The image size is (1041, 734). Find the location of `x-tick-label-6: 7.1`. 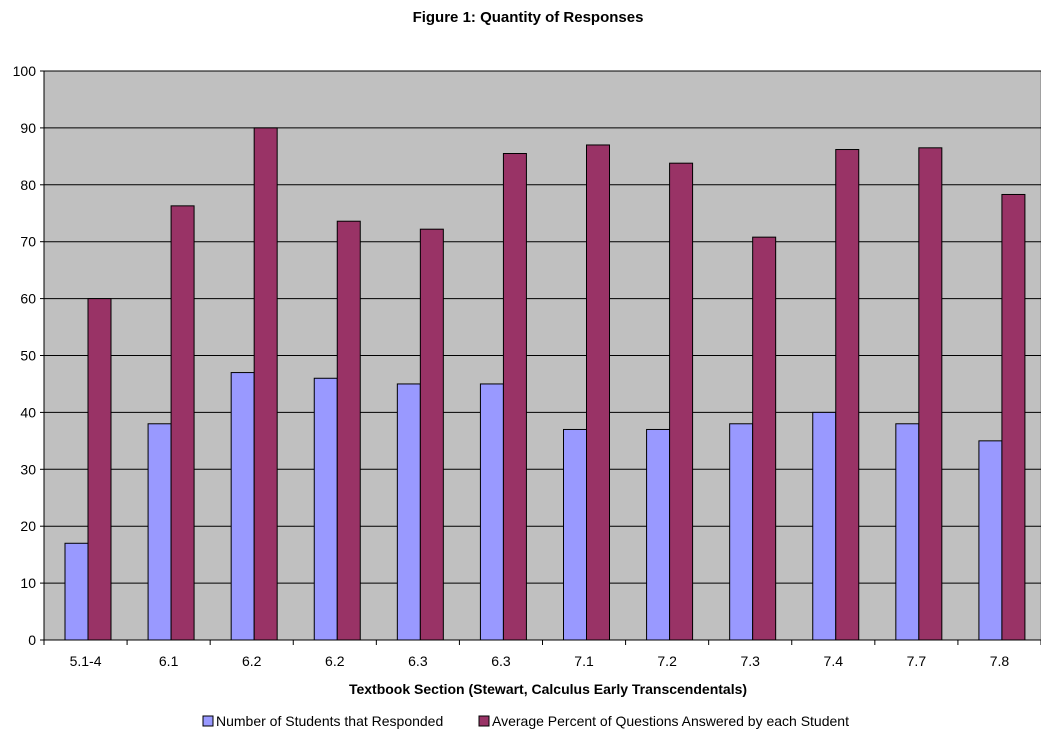

x-tick-label-6: 7.1 is located at coordinates (584, 661).